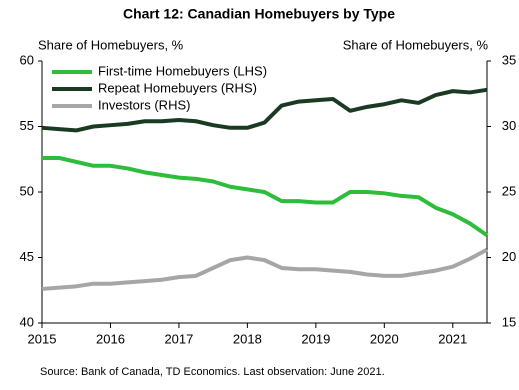  Describe the element at coordinates (27, 321) in the screenshot. I see `y-tick-label: 40` at that location.